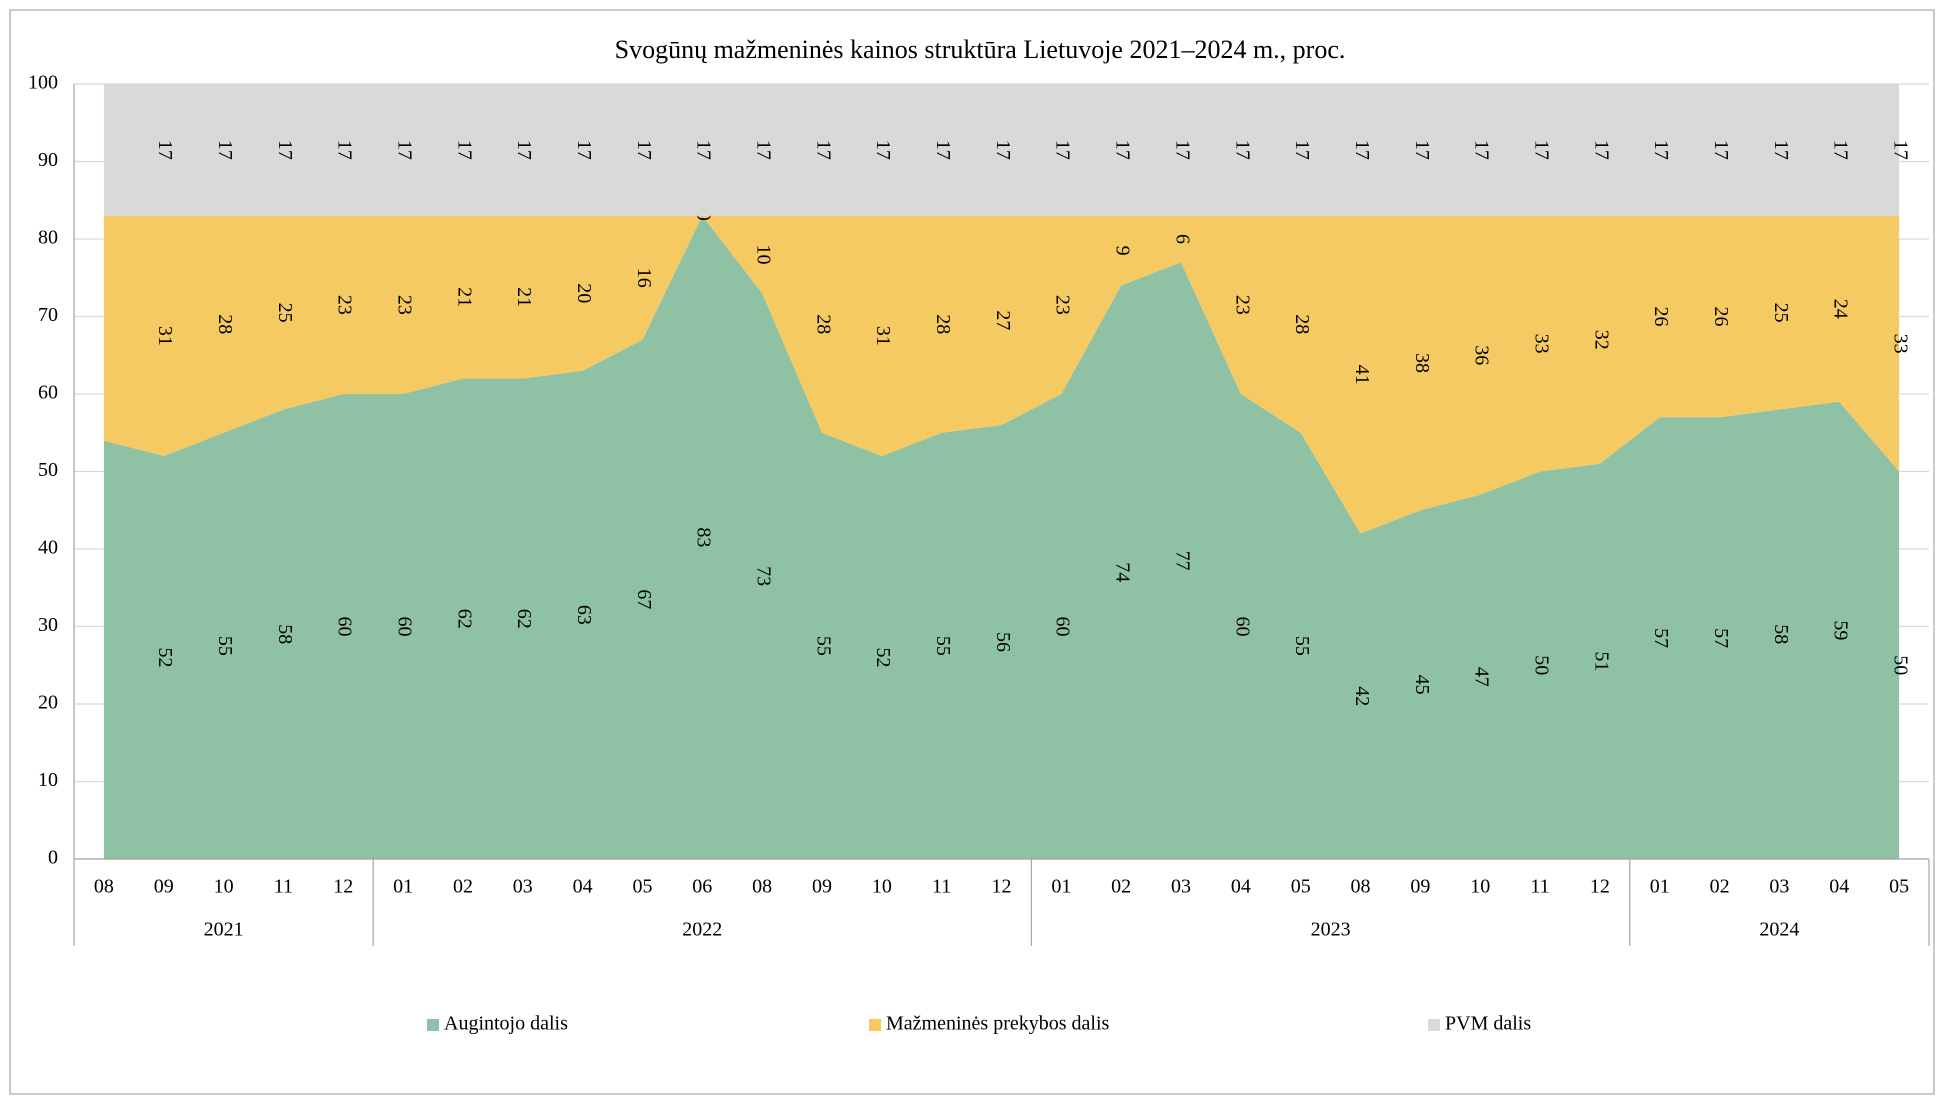  I want to click on legend-label: Mažmeninės prekybos dalis, so click(997, 1024).